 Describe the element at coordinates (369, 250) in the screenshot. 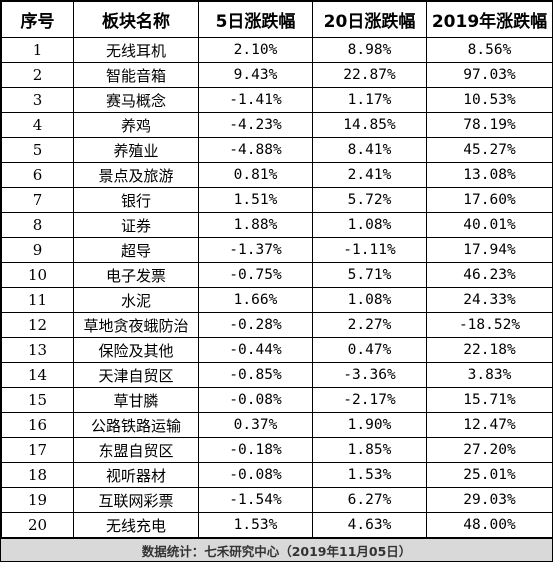

I see `change-20day-cell: -1.11%` at that location.